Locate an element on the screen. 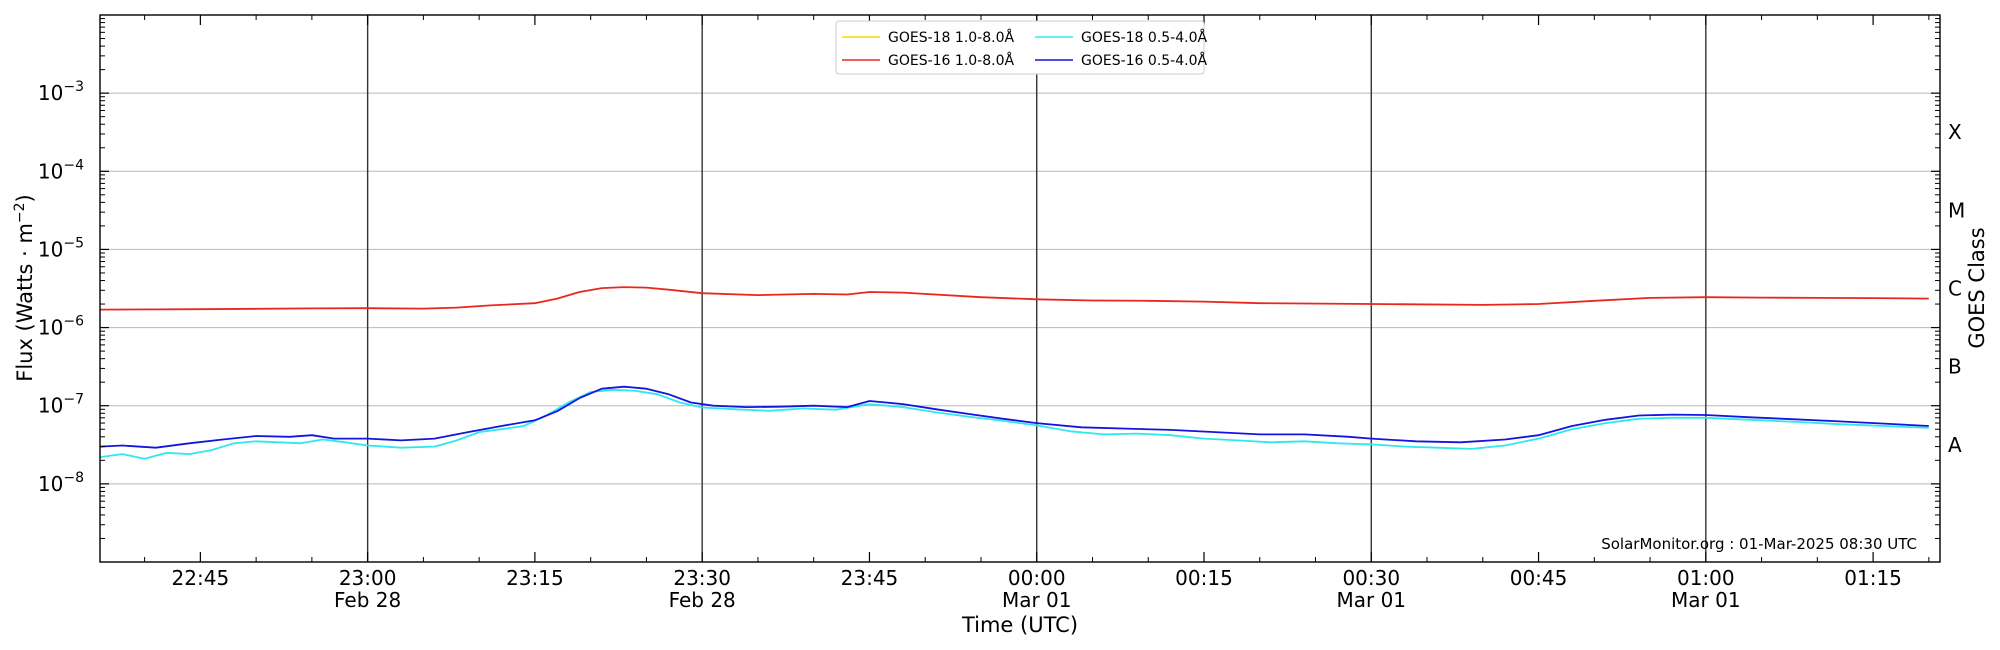 The image size is (2000, 650). goes-class-labels: A B C M X is located at coordinates (1956, 288).